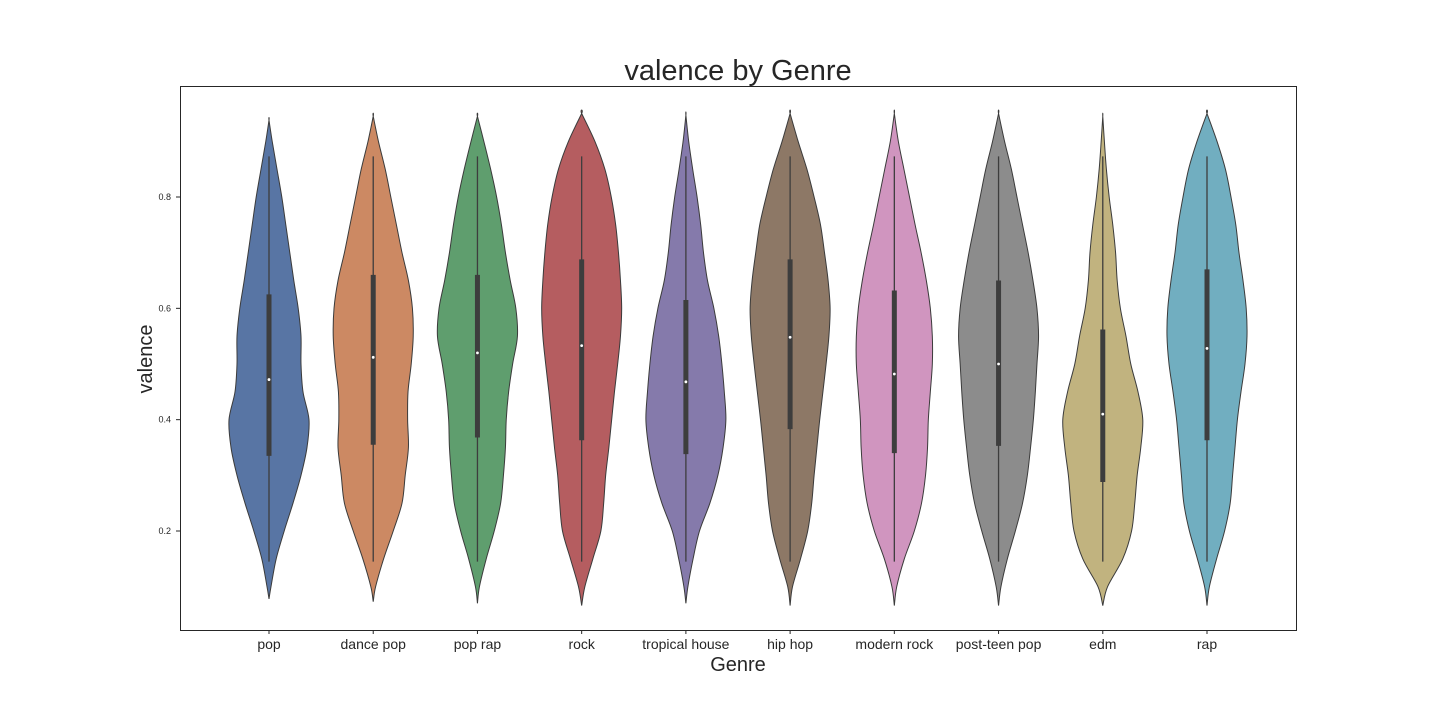 This screenshot has height=720, width=1440. Describe the element at coordinates (894, 644) in the screenshot. I see `x-tick-label: modern rock` at that location.